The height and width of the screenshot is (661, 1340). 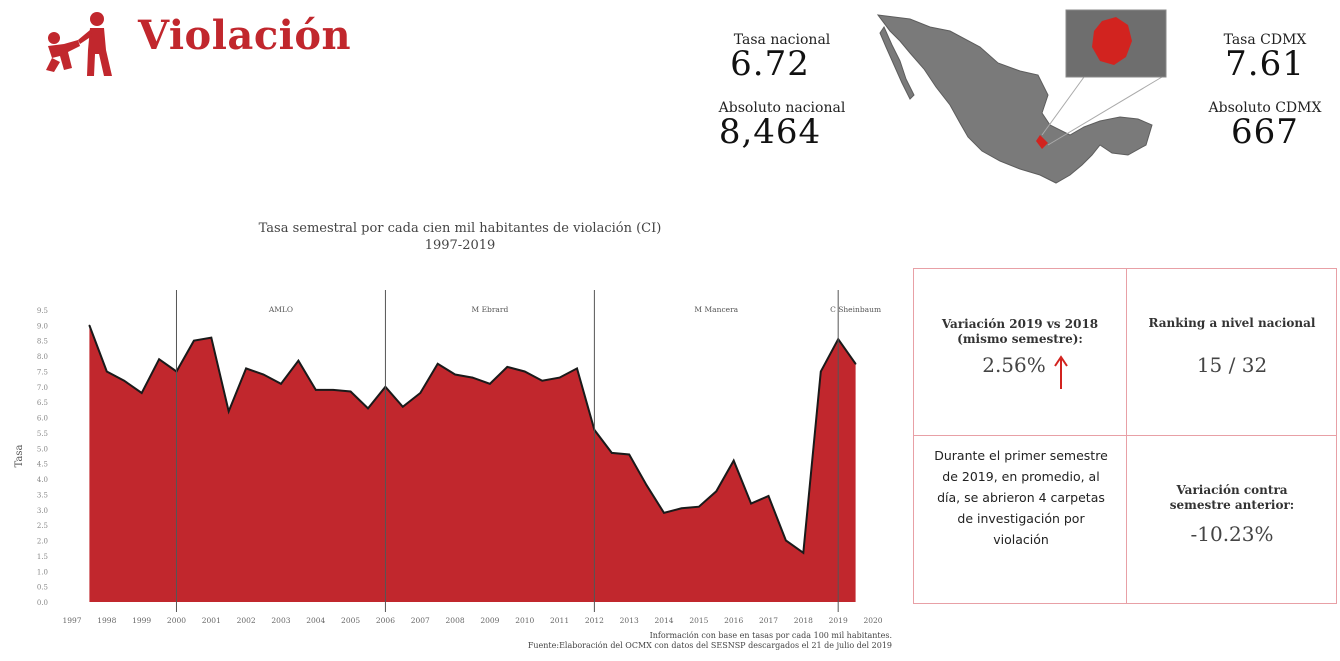 I want to click on x-tick-label: 2017, so click(x=768, y=620).